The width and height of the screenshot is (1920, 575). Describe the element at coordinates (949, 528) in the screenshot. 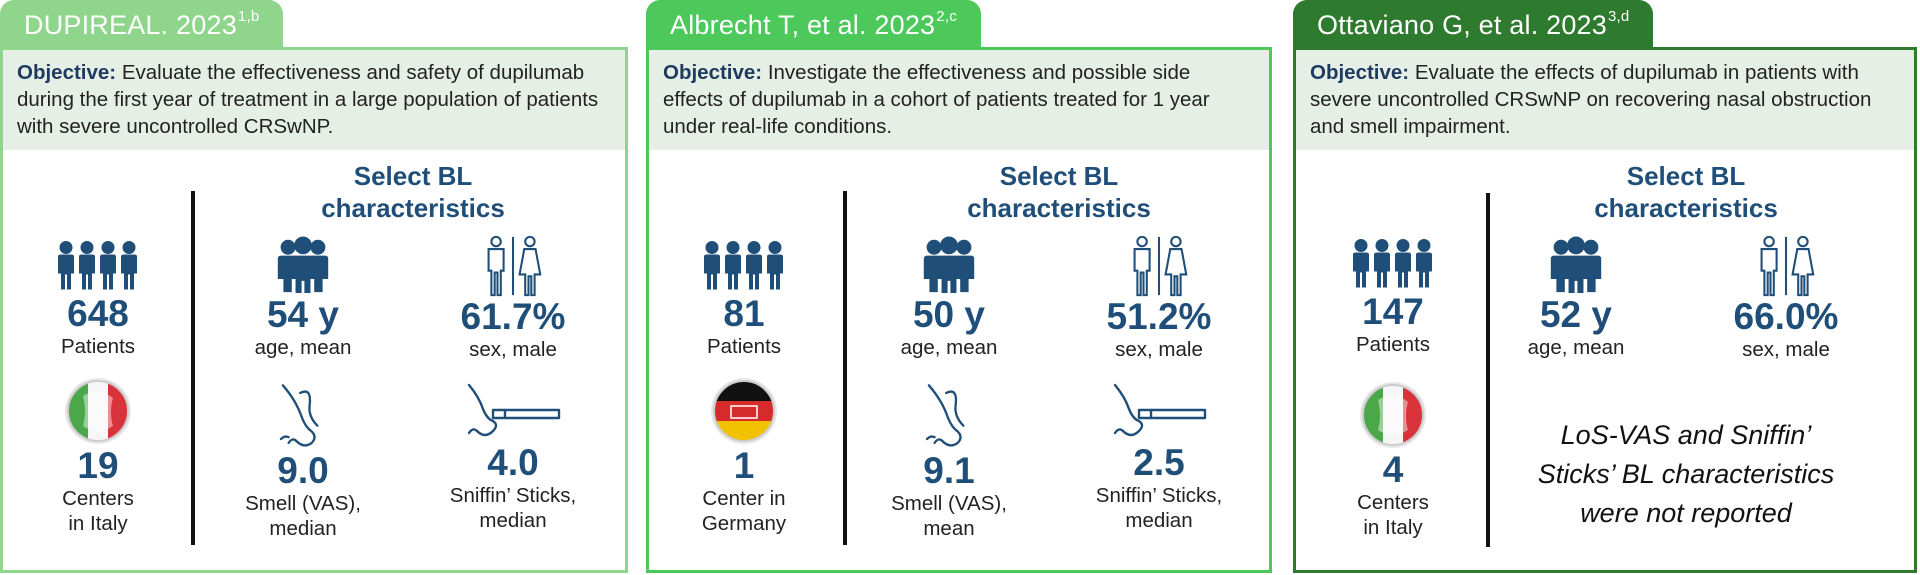

I see `smell-label-line2: mean` at that location.